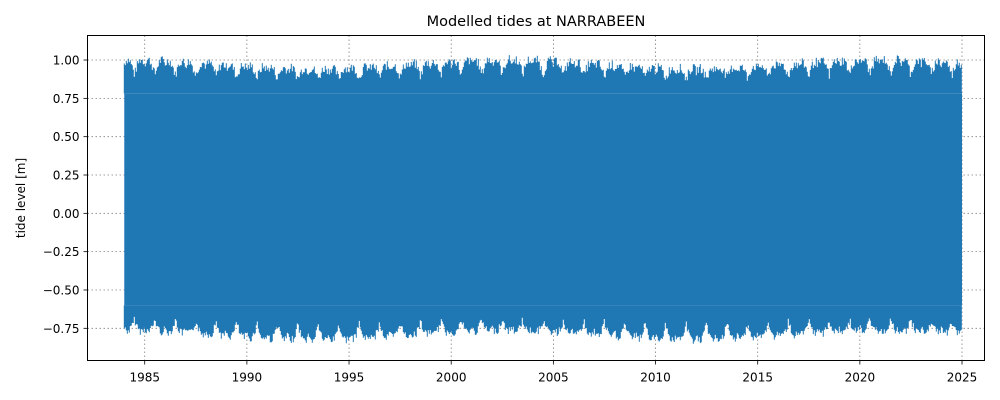  What do you see at coordinates (962, 378) in the screenshot?
I see `x-tick-label: 2025` at bounding box center [962, 378].